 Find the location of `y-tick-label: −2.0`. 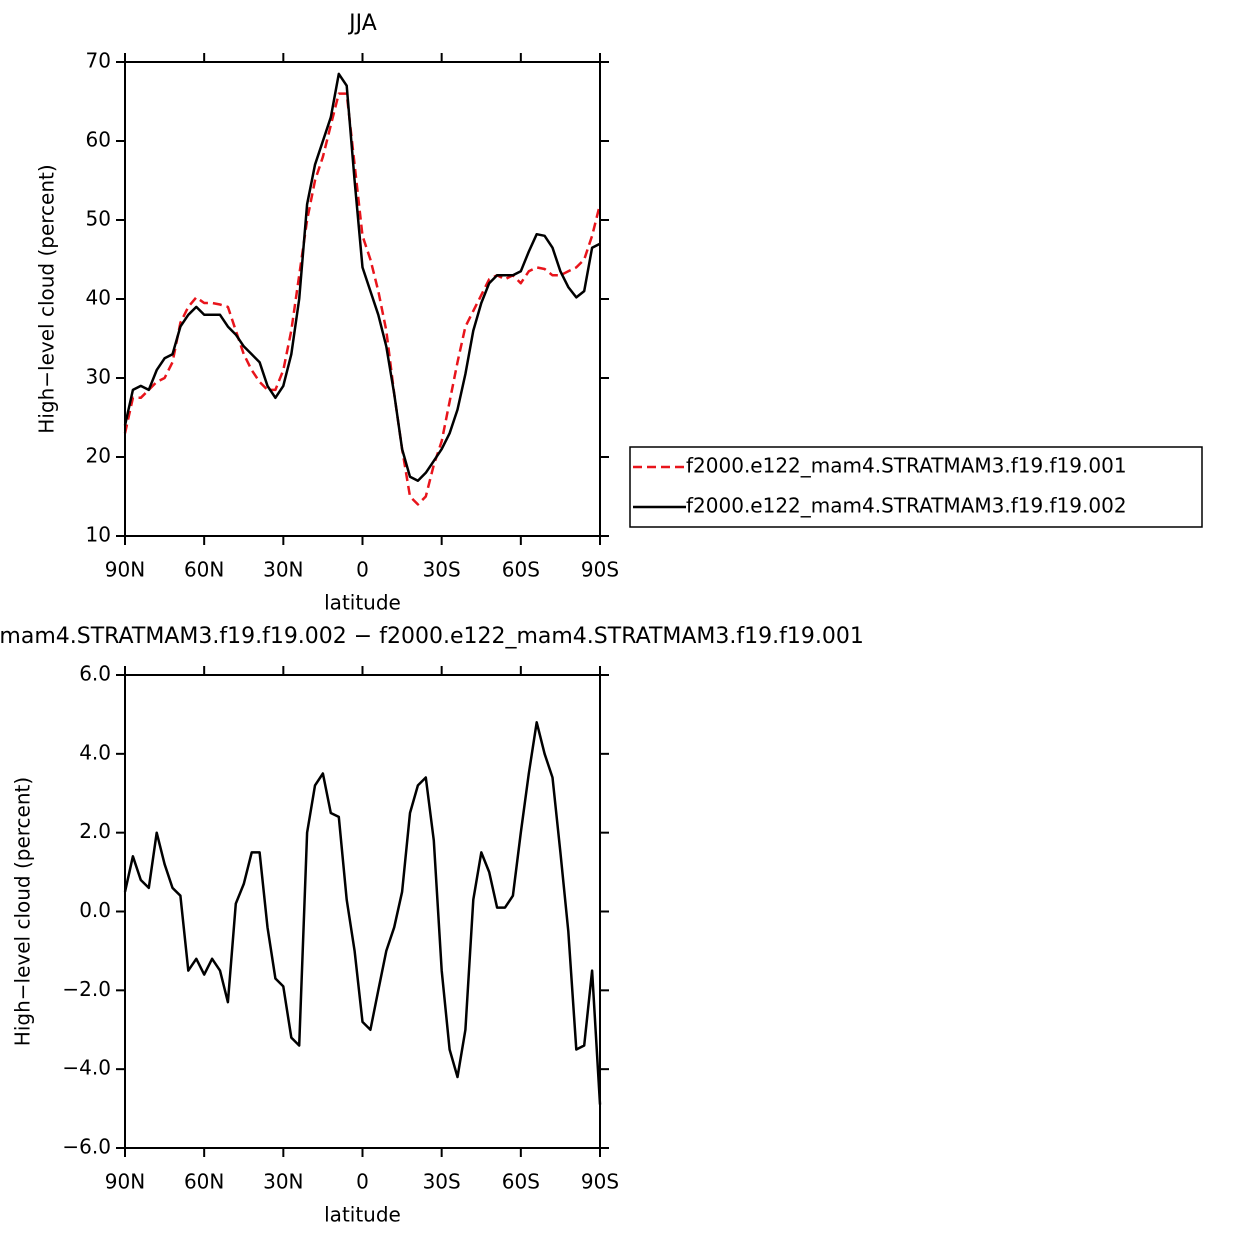

y-tick-label: −2.0 is located at coordinates (86, 989).